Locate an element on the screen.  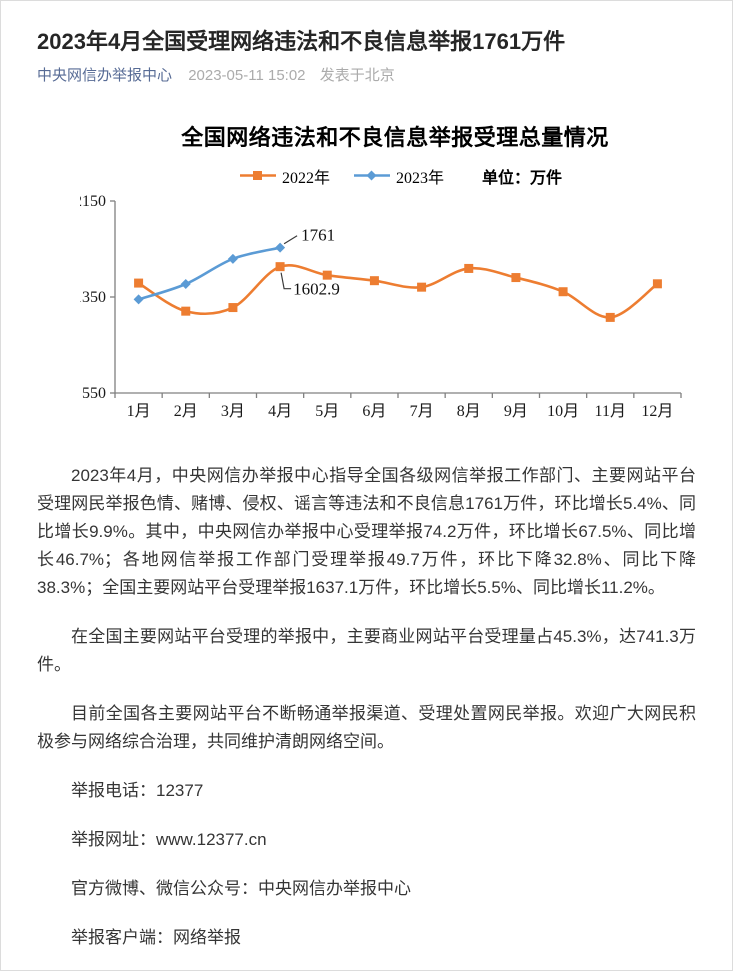
legend-item-2022: 2022年 is located at coordinates (284, 176).